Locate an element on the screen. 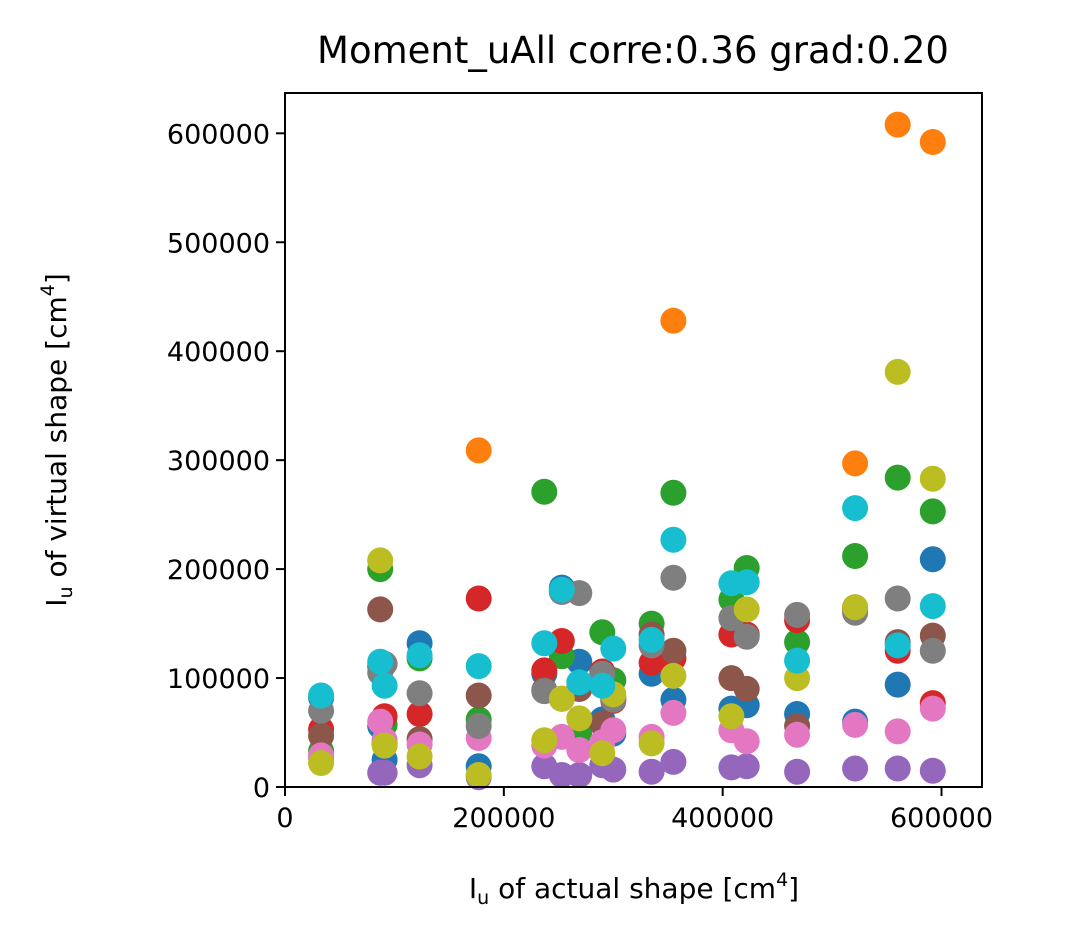 The height and width of the screenshot is (951, 1091). x-axis-label: Iu of actual shape [cm4] is located at coordinates (634, 889).